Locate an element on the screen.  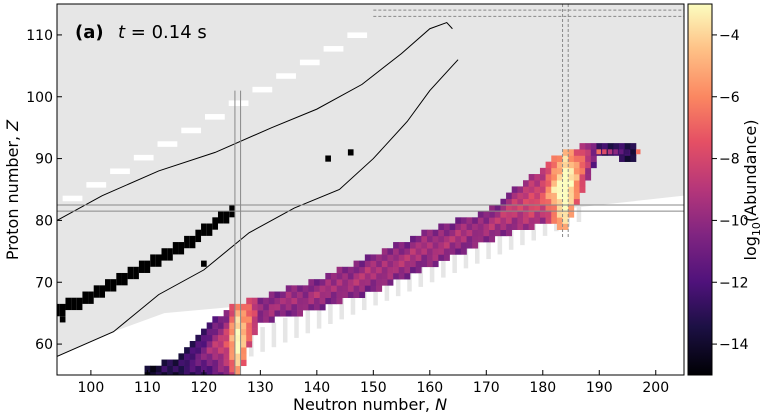
colorbar-tick-label: −10 is located at coordinates (734, 221).